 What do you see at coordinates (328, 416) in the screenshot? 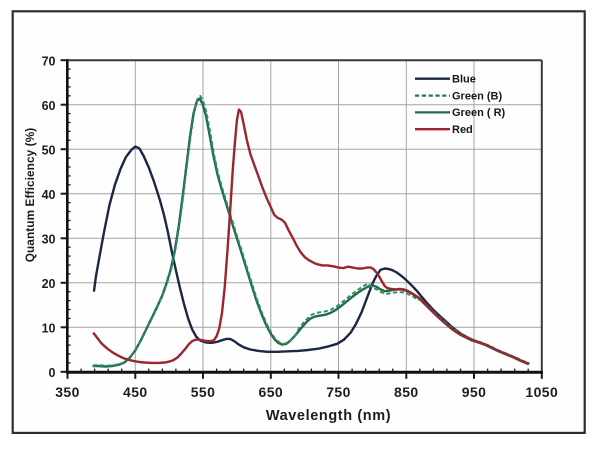
I see `svg-text: Wavelength (nm)` at bounding box center [328, 416].